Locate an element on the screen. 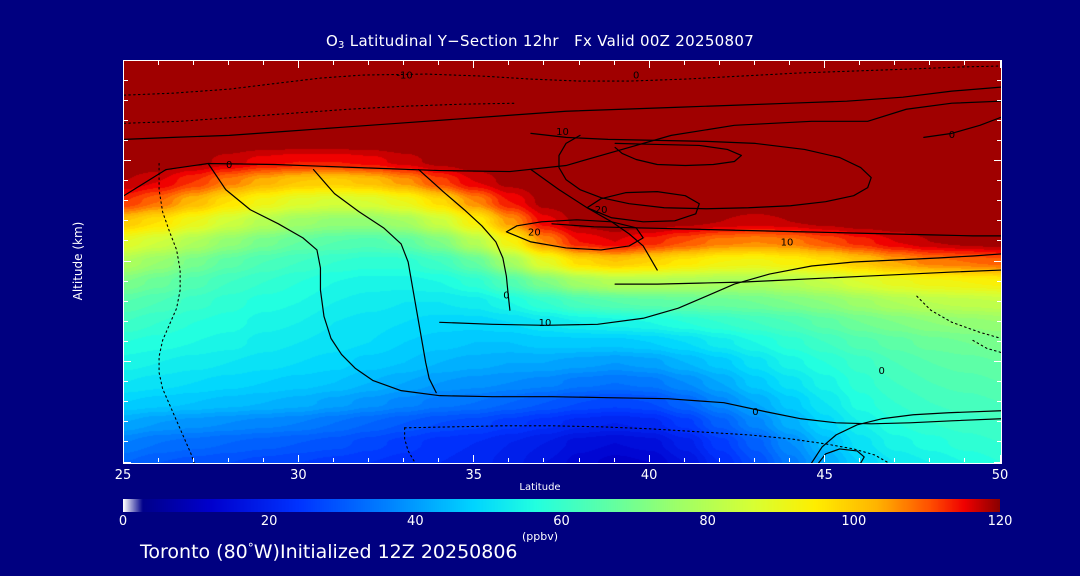  footer-station: Toronto (80 is located at coordinates (194, 552).